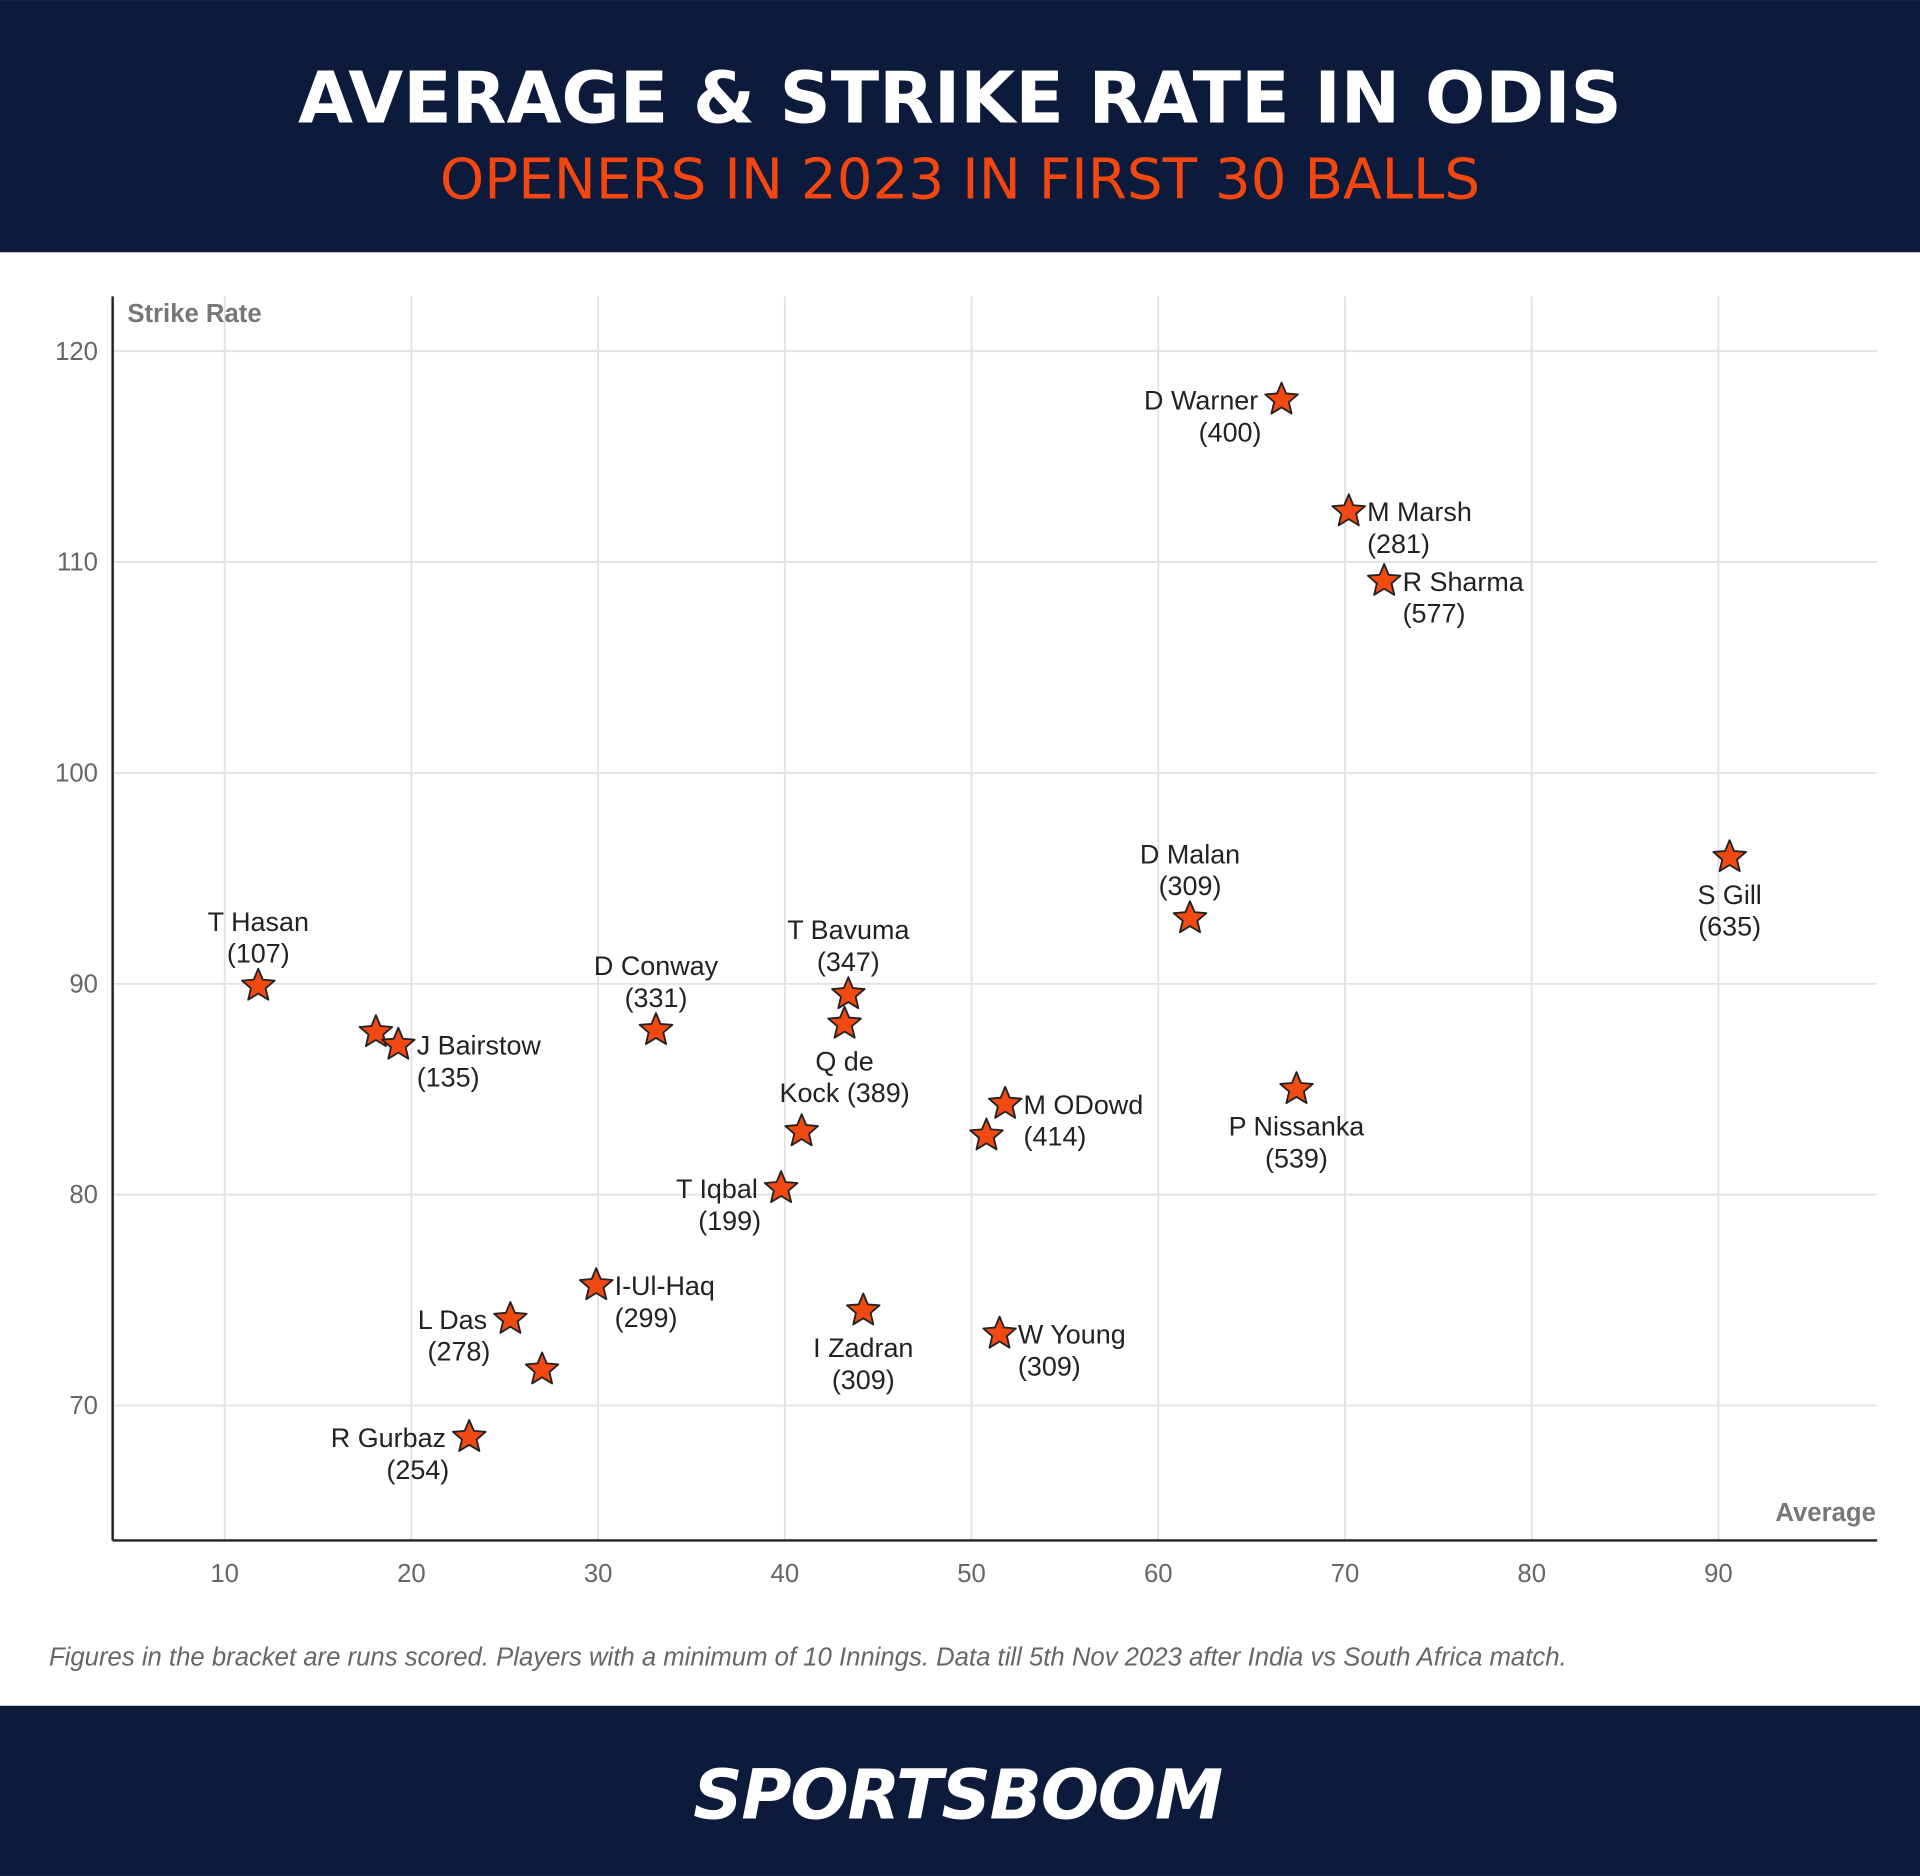 Image resolution: width=1920 pixels, height=1876 pixels. Describe the element at coordinates (448, 1078) in the screenshot. I see `point-runs: (135)` at that location.